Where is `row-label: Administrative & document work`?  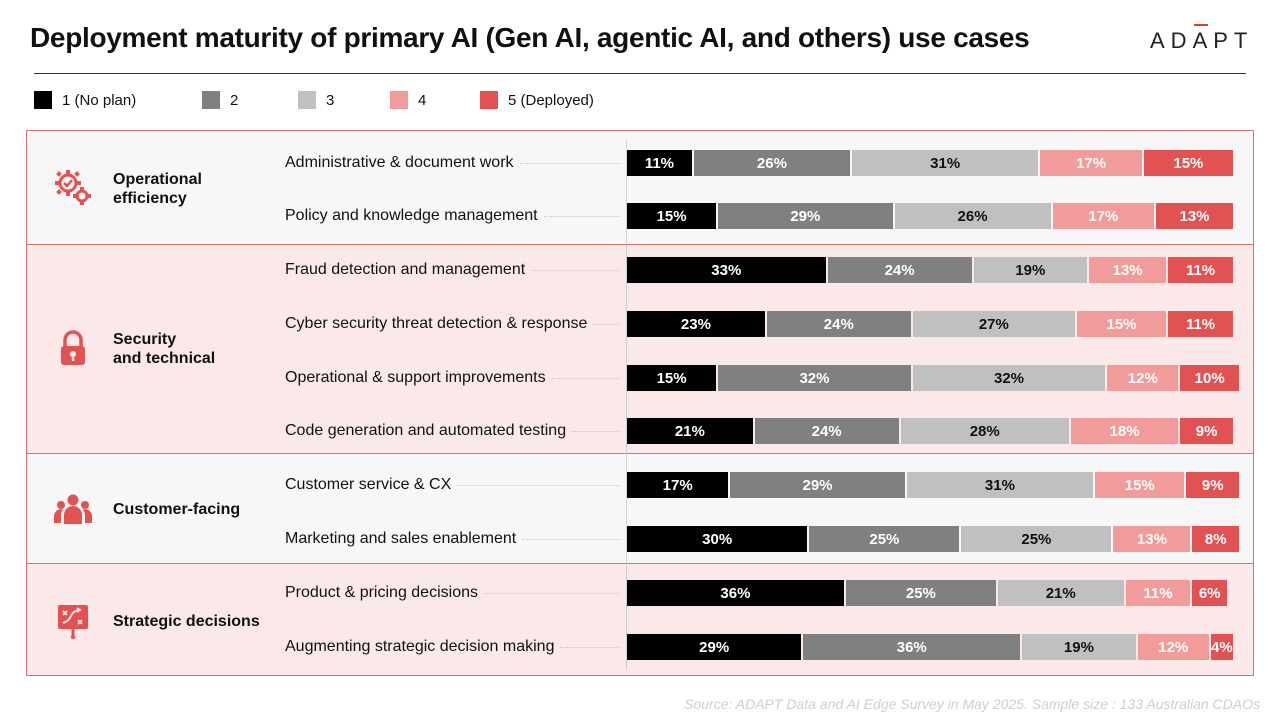
row-label: Administrative & document work is located at coordinates (399, 162).